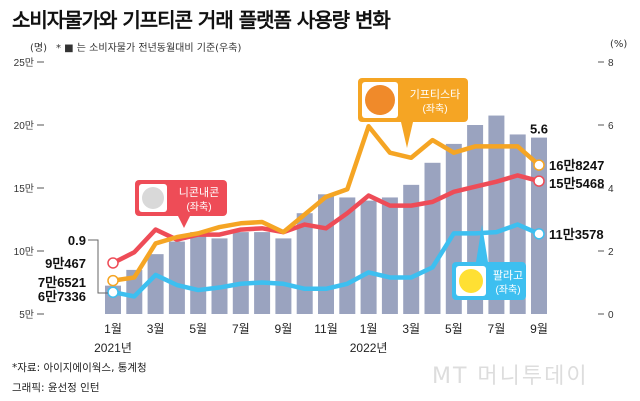  What do you see at coordinates (62, 282) in the screenshot?
I see `start-value-label: 7만6521` at bounding box center [62, 282].